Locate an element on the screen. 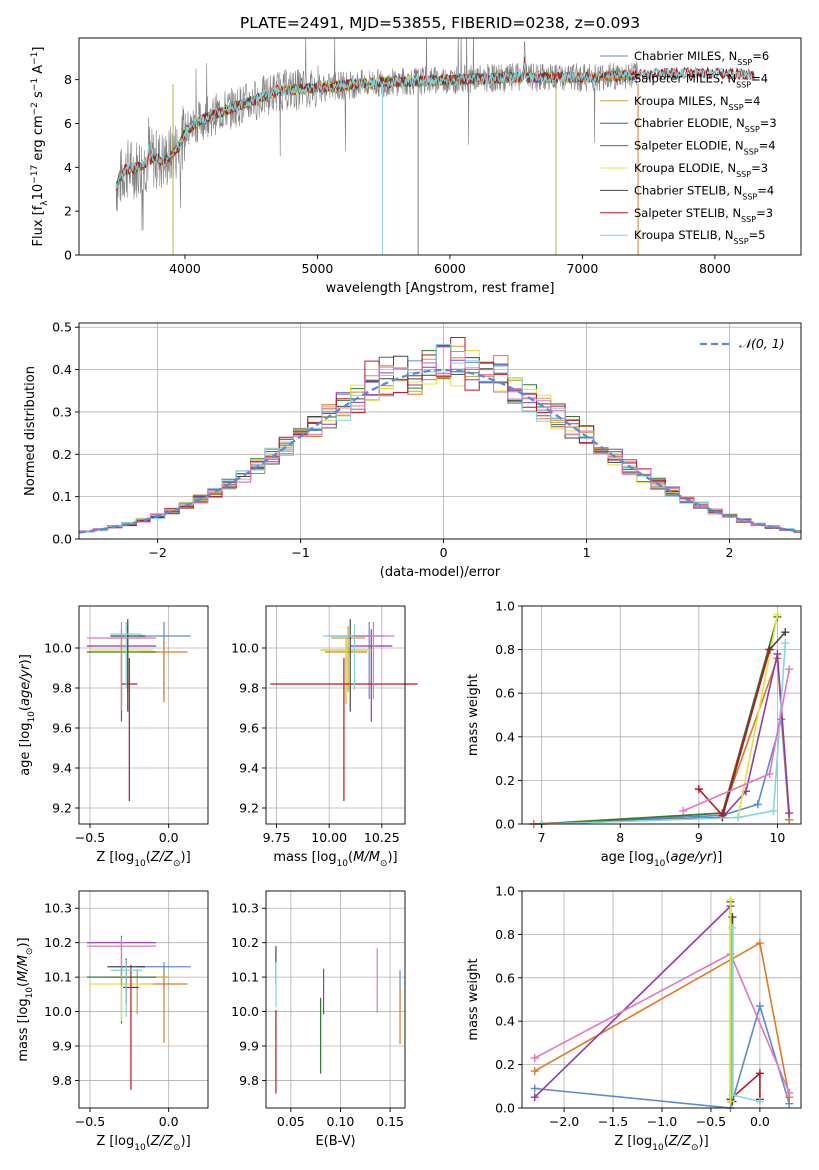 The image size is (819, 1170). y-tick-label: 9.4 is located at coordinates (249, 768).